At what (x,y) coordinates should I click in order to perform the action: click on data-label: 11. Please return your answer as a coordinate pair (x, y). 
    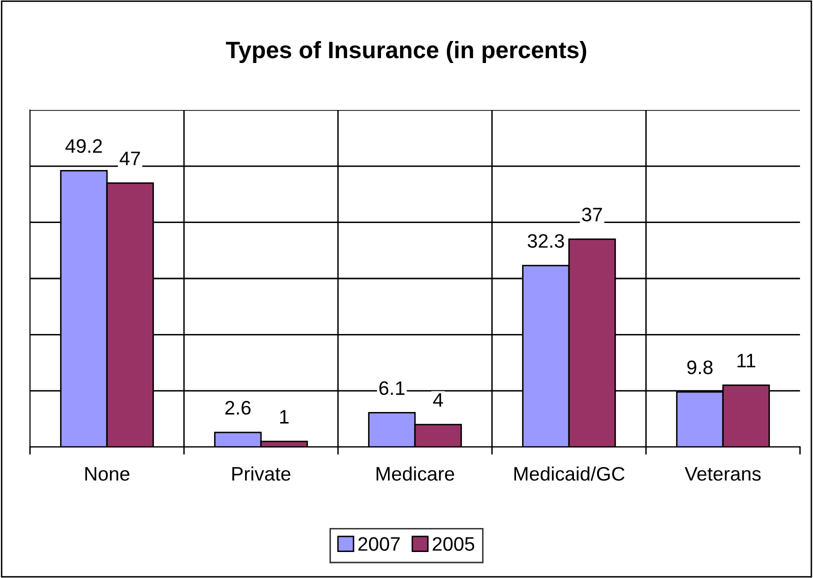
    Looking at the image, I should click on (746, 361).